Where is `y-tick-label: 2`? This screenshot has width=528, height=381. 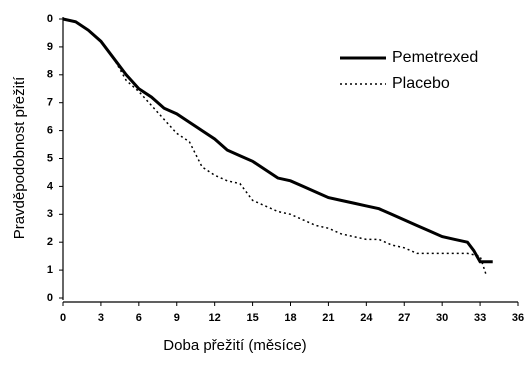 y-tick-label: 2 is located at coordinates (50, 242).